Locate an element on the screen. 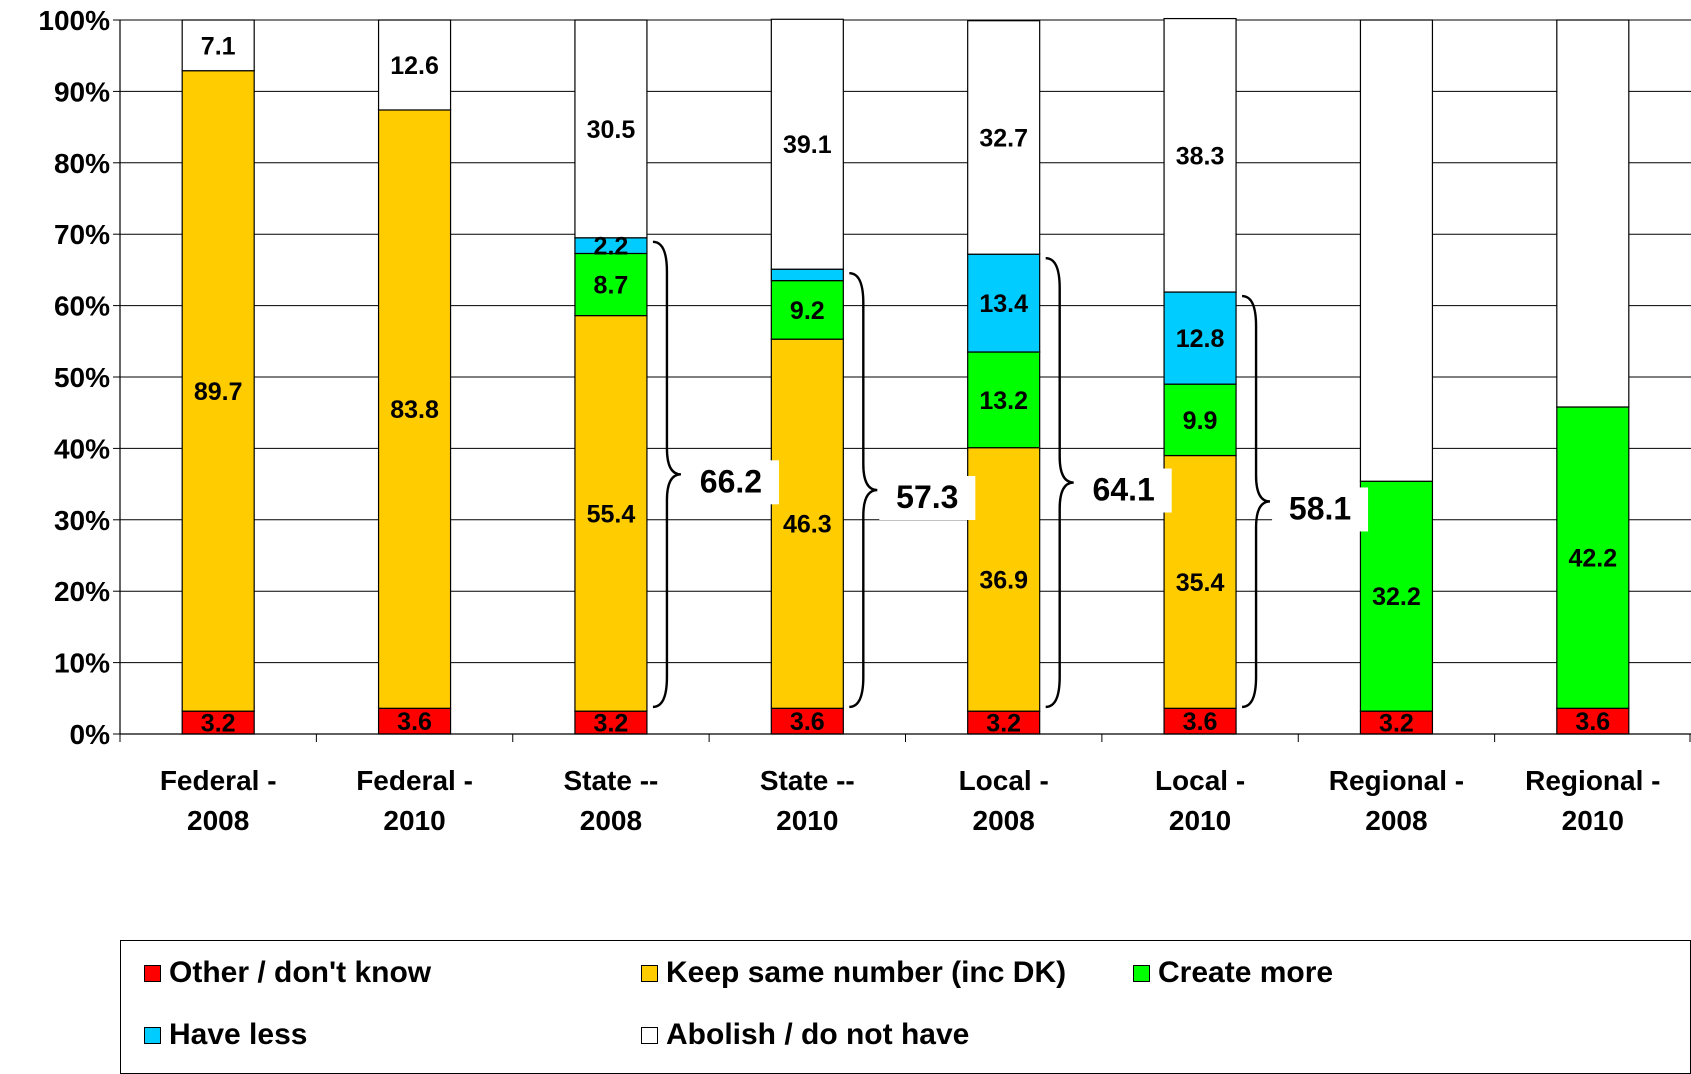 The width and height of the screenshot is (1691, 1074). legend-item-keep-same: Keep same number (inc DK) is located at coordinates (853, 973).